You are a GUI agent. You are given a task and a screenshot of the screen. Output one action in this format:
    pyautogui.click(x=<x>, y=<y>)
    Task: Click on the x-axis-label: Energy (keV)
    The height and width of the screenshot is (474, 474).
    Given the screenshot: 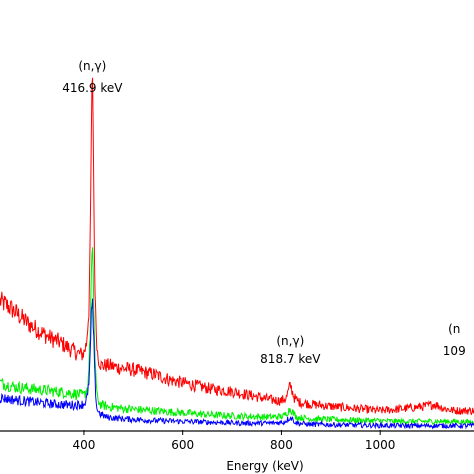 What is the action you would take?
    pyautogui.click(x=264, y=466)
    